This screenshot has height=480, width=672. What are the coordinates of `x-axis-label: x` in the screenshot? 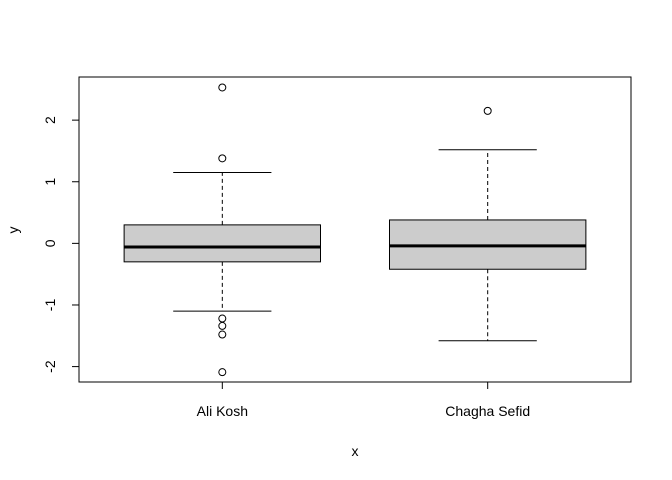 It's located at (355, 451).